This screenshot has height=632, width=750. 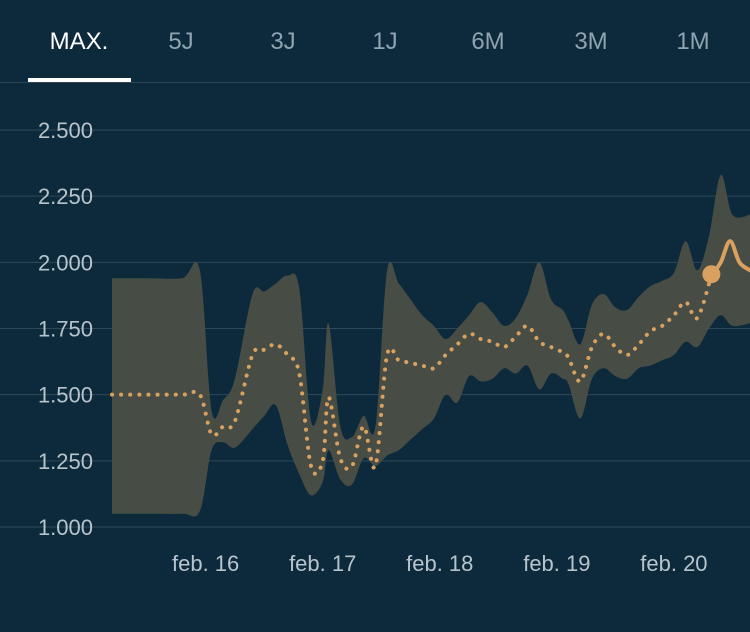 I want to click on y-tick-label: 2.000, so click(x=65, y=262).